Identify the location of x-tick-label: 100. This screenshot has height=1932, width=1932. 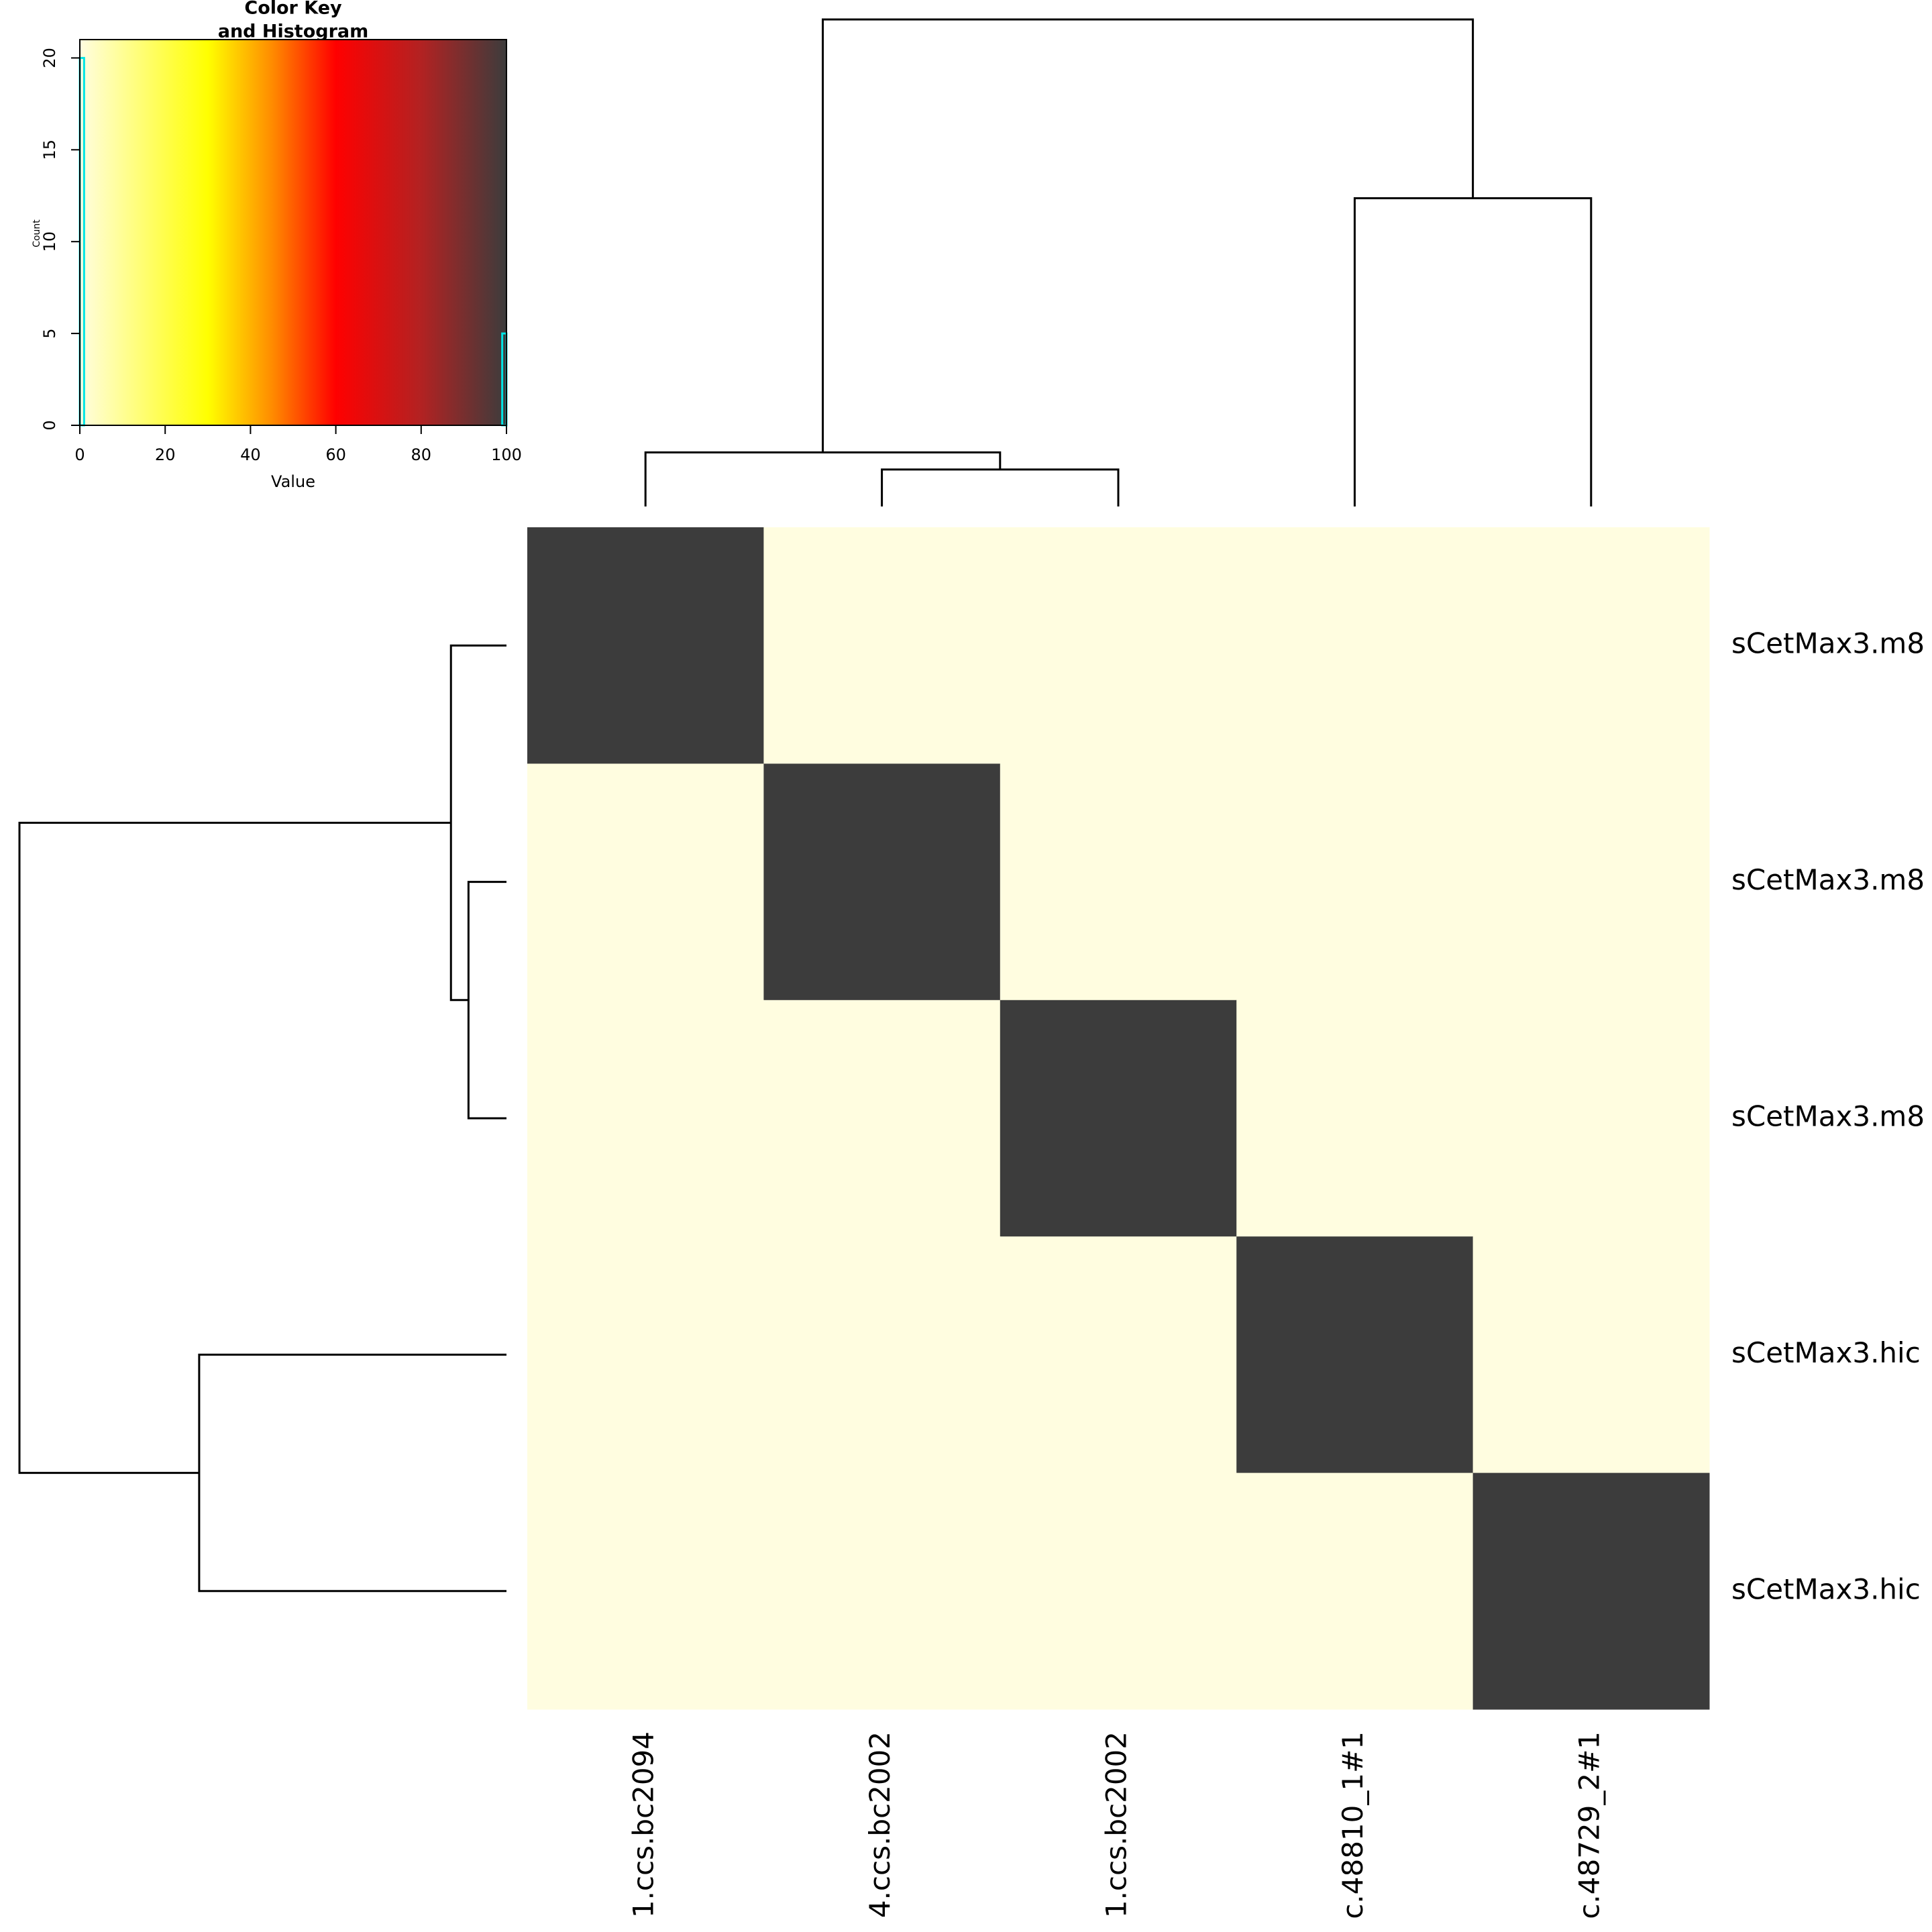
(506, 454).